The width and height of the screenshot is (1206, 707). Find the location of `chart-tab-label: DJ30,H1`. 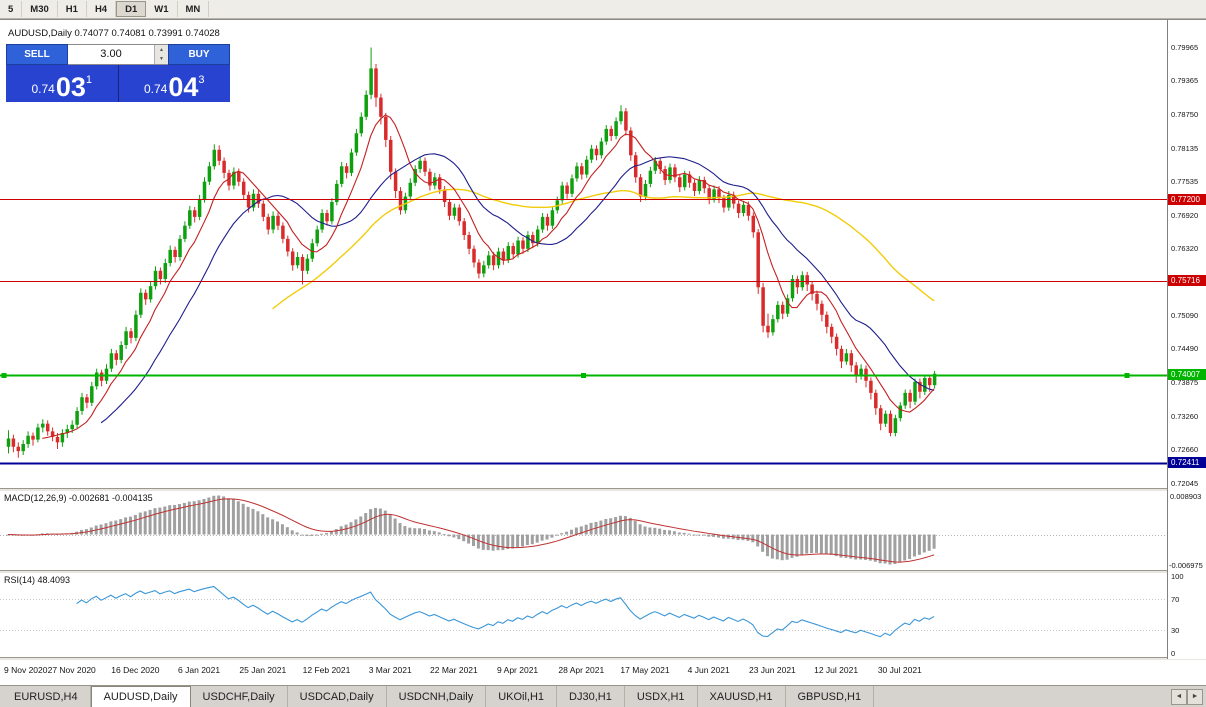

chart-tab-label: DJ30,H1 is located at coordinates (590, 696).